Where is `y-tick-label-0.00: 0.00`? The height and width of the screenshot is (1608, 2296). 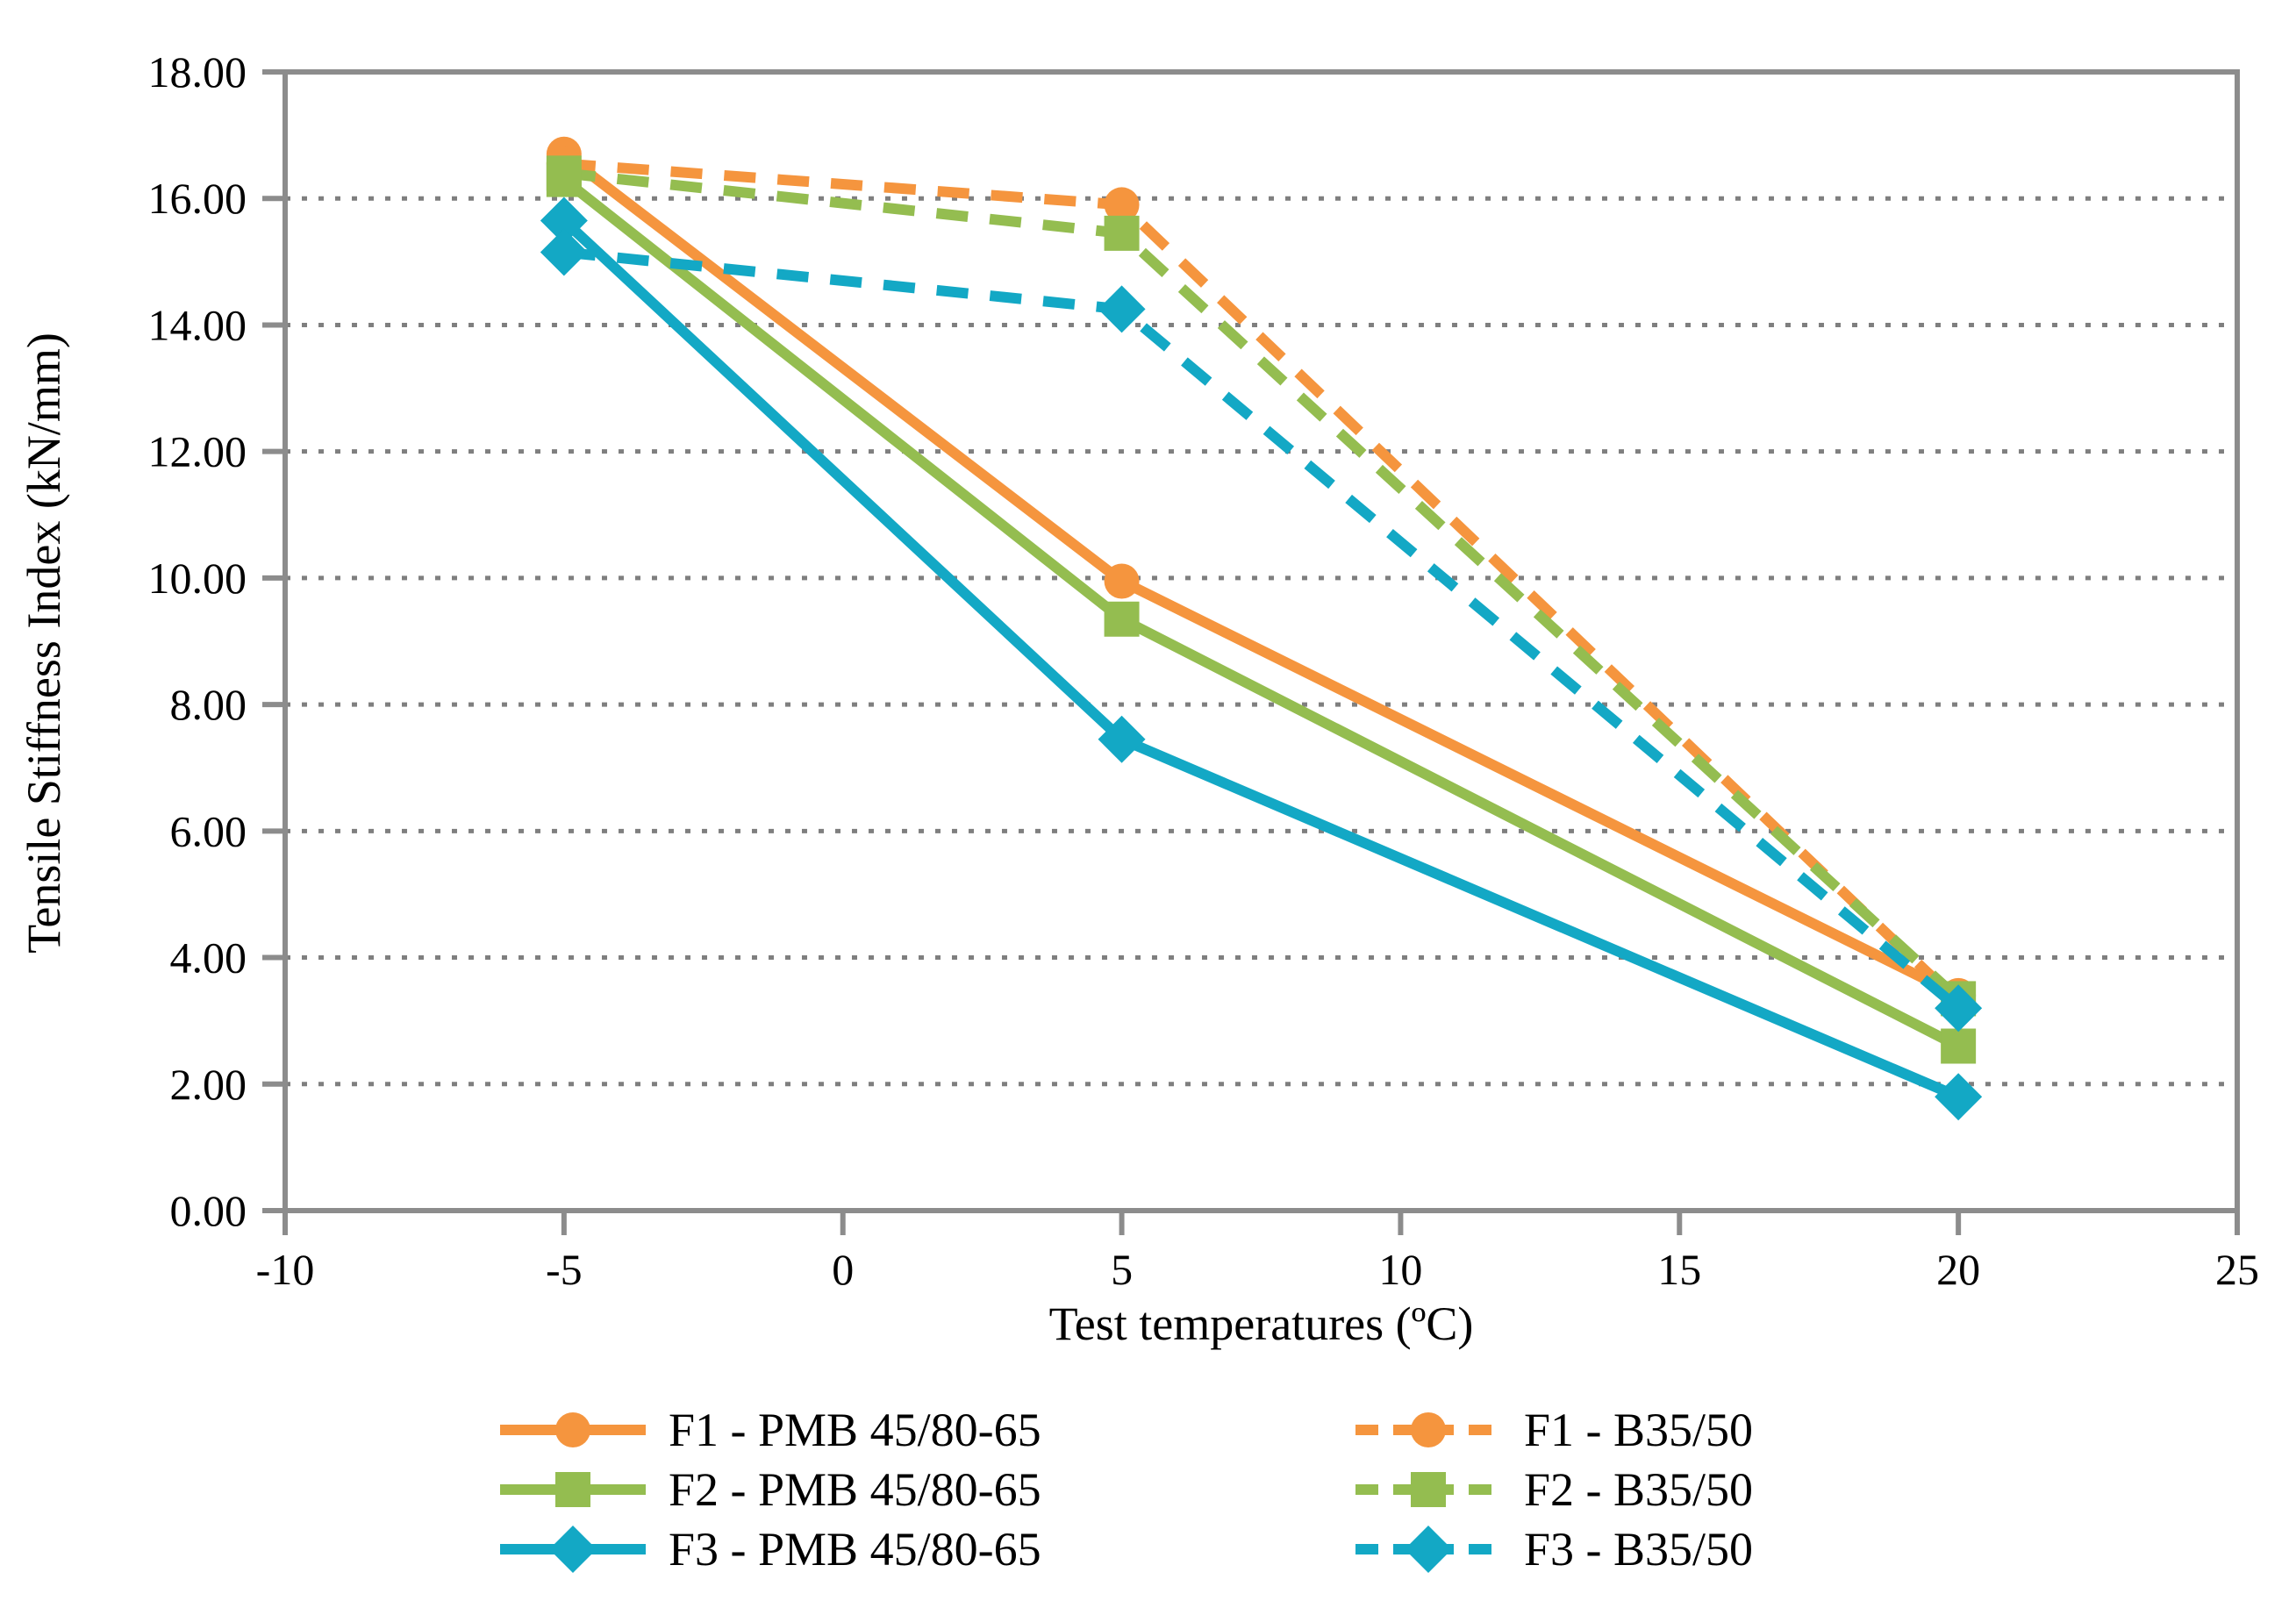
y-tick-label-0.00: 0.00 is located at coordinates (208, 1211).